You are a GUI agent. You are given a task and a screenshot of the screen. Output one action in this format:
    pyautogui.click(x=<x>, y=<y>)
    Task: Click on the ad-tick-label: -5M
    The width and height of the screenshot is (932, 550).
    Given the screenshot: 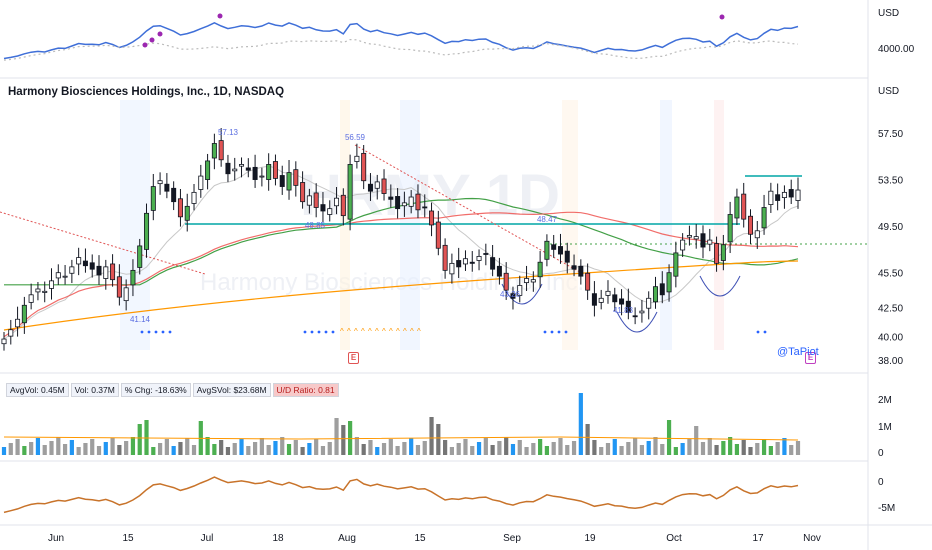 What is the action you would take?
    pyautogui.click(x=886, y=508)
    